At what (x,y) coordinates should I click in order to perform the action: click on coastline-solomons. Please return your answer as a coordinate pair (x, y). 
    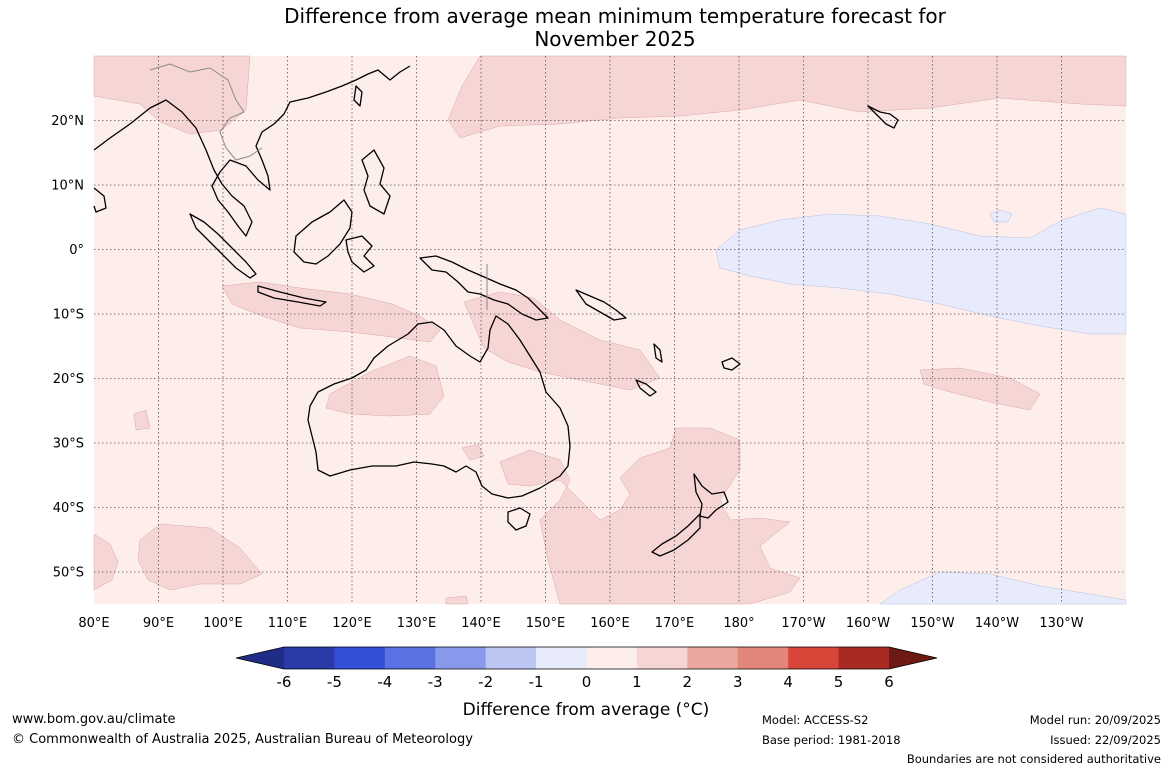
    Looking at the image, I should click on (601, 305).